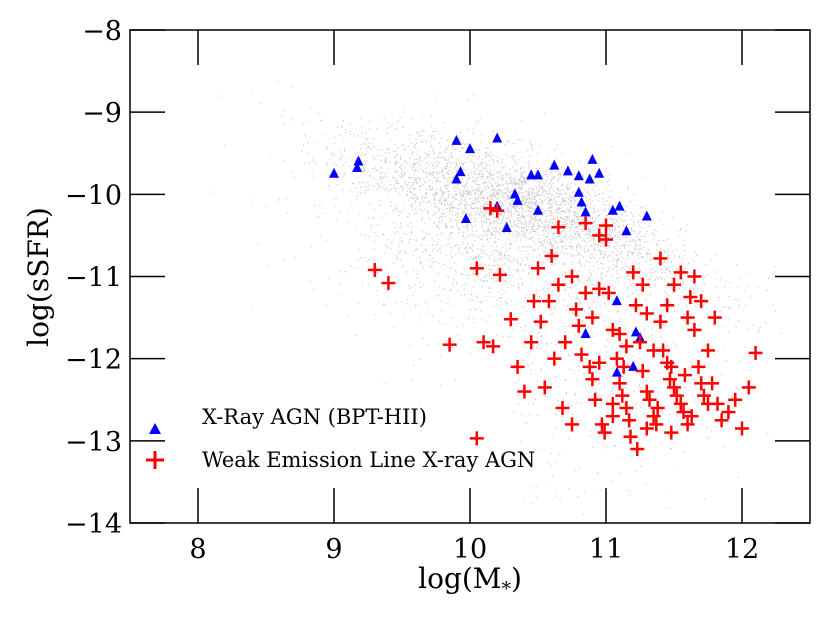 This screenshot has width=830, height=623. I want to click on y-tick-label: −8, so click(102, 31).